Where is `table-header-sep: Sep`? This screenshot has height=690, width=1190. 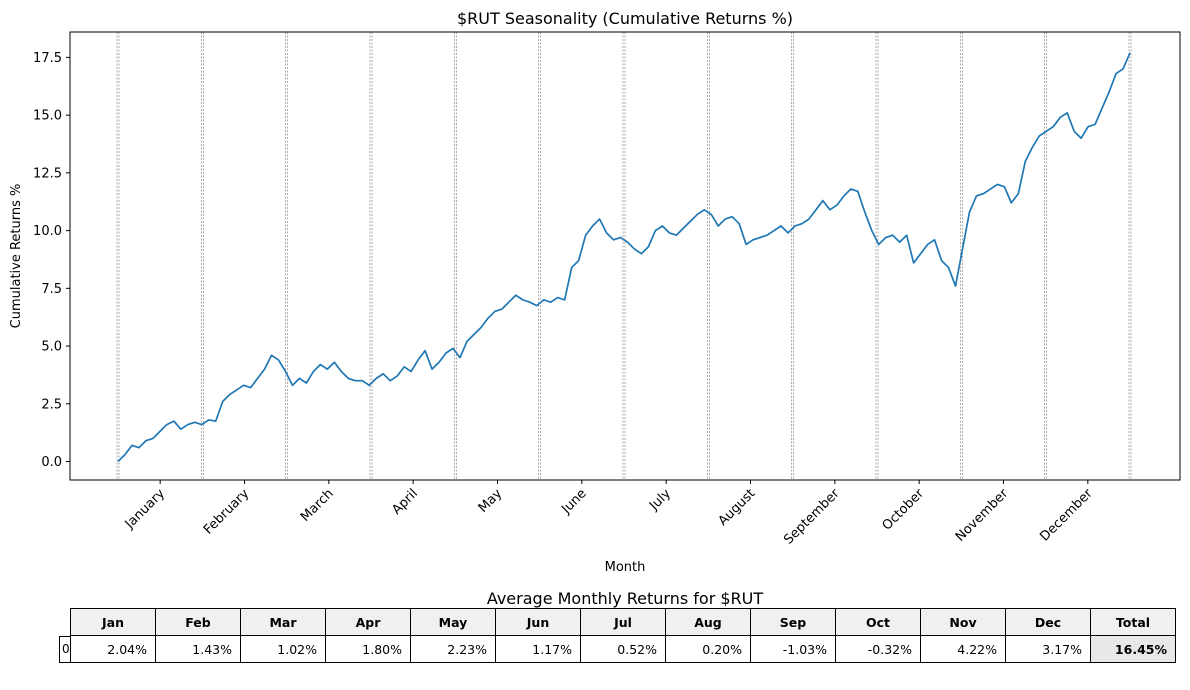 table-header-sep: Sep is located at coordinates (793, 622).